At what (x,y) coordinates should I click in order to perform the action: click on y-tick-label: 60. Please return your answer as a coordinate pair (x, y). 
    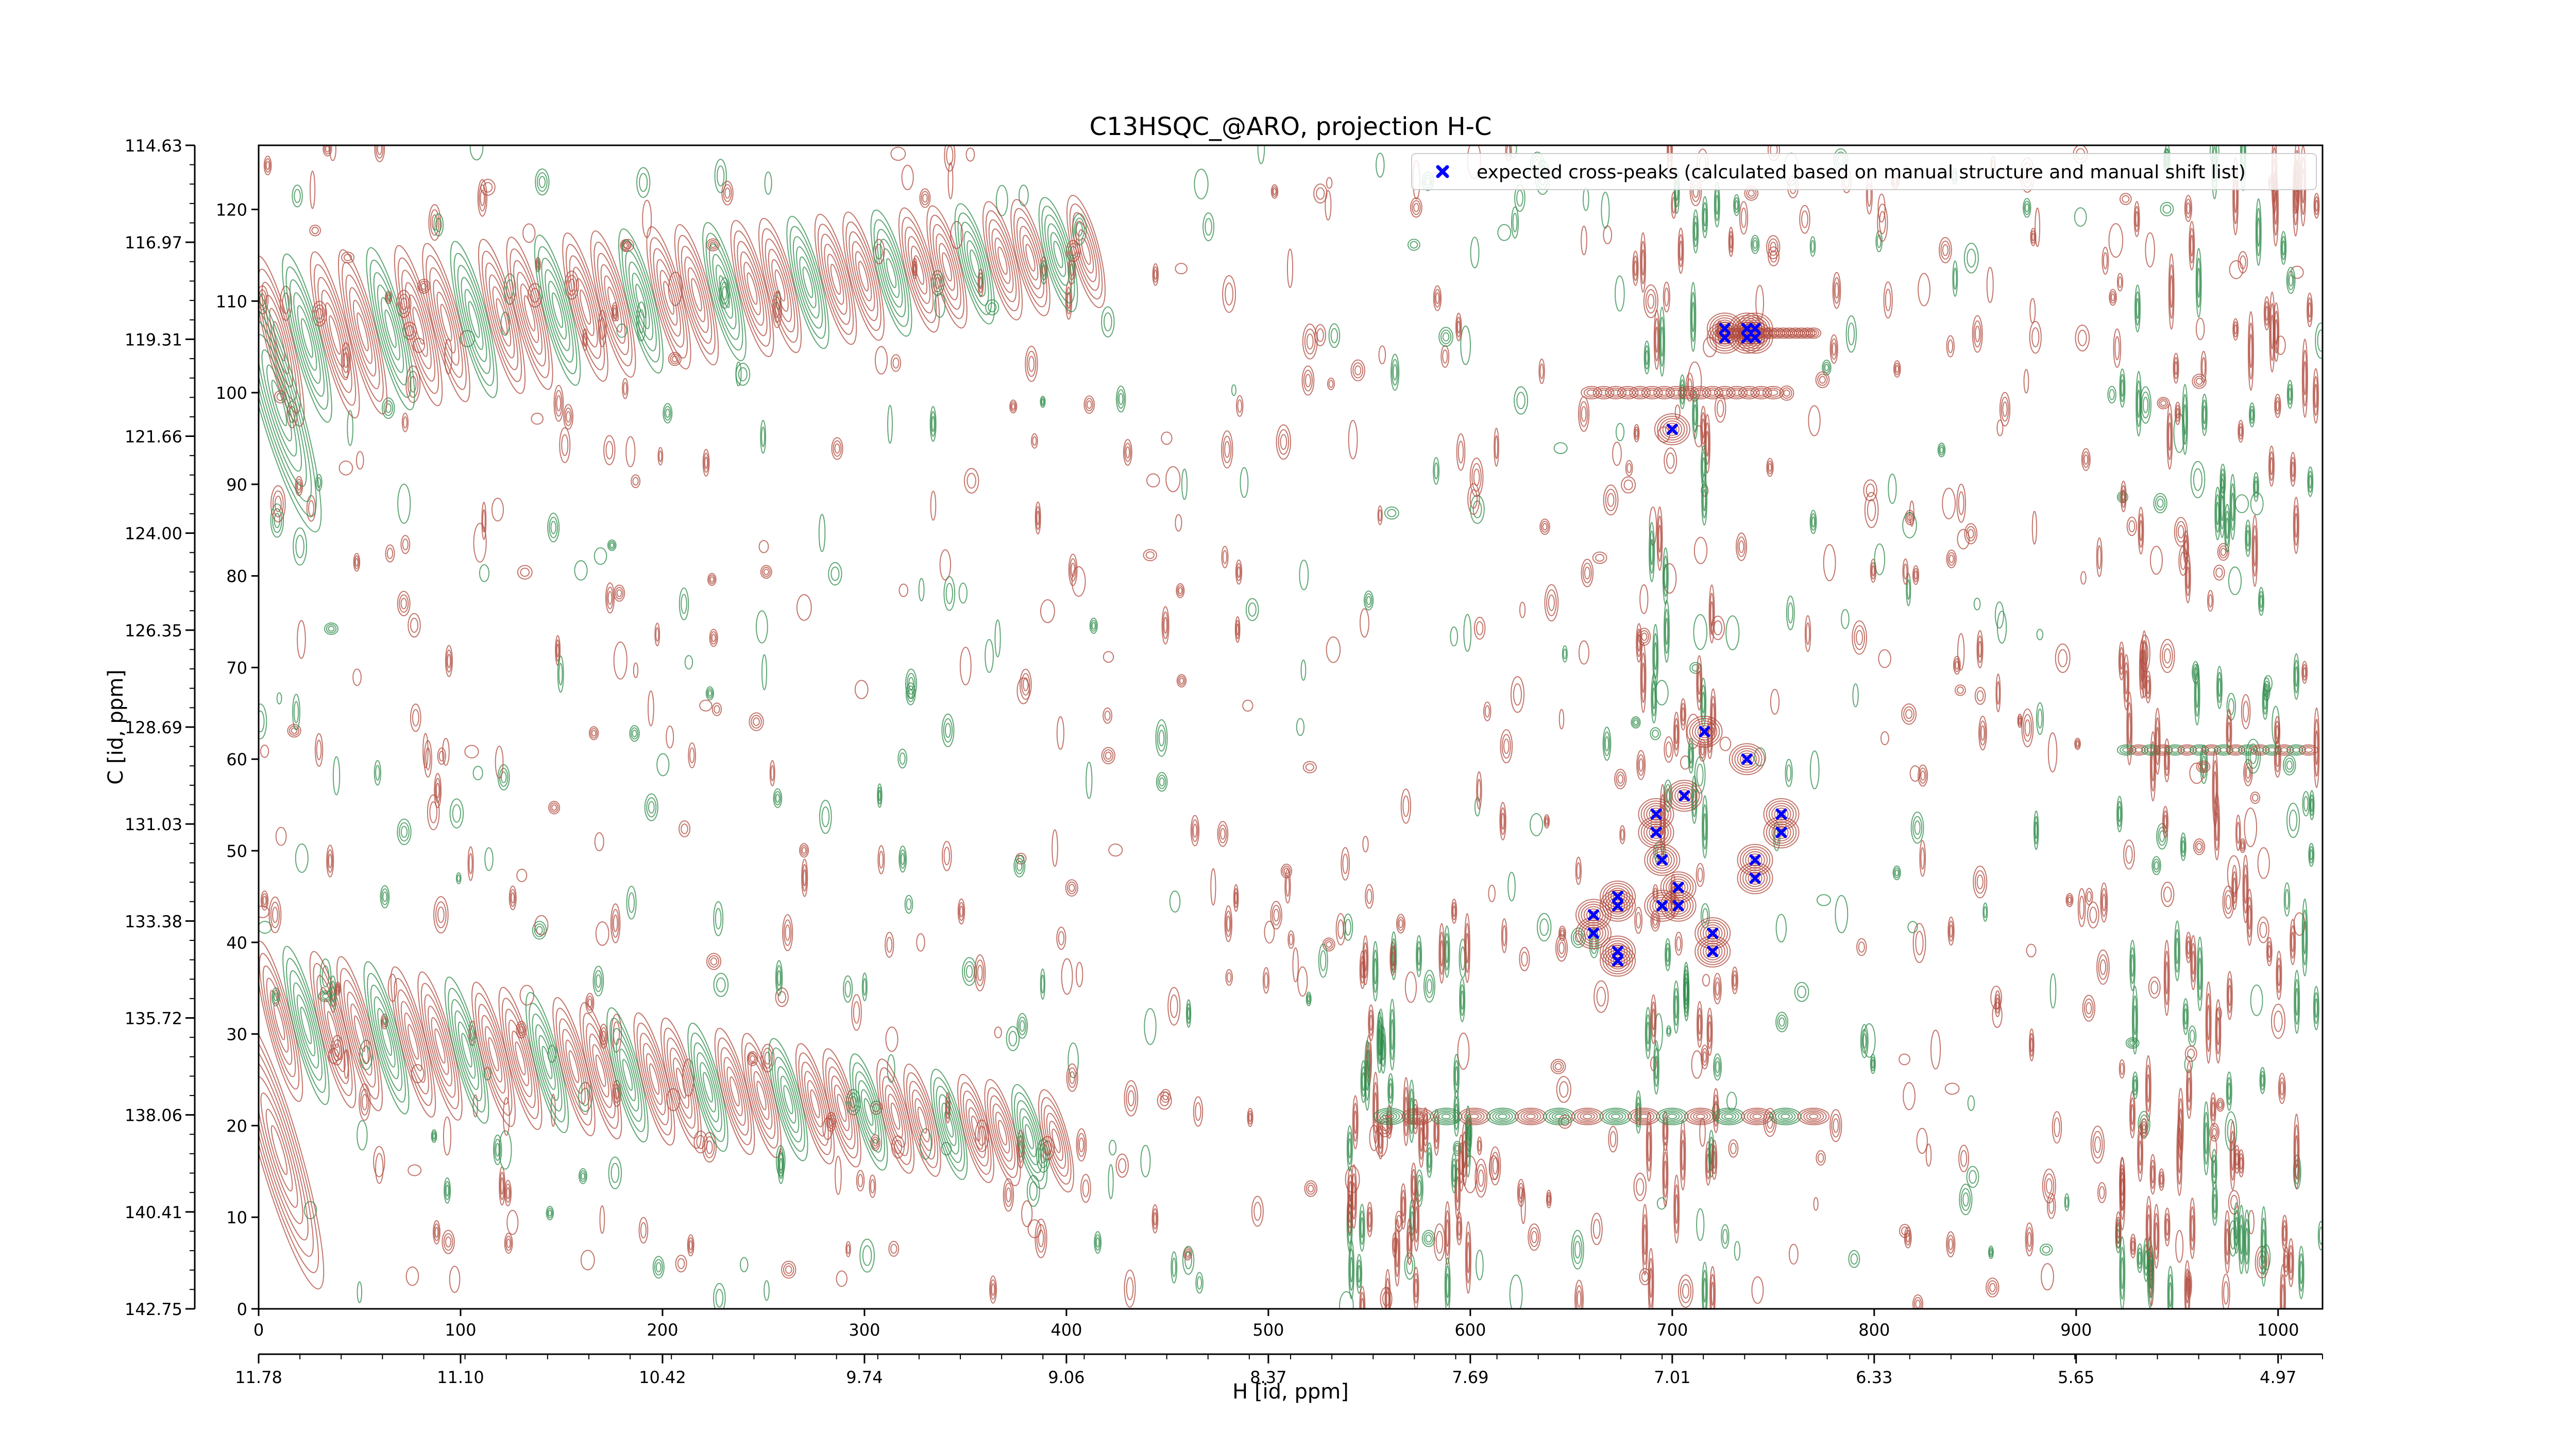
    Looking at the image, I should click on (236, 759).